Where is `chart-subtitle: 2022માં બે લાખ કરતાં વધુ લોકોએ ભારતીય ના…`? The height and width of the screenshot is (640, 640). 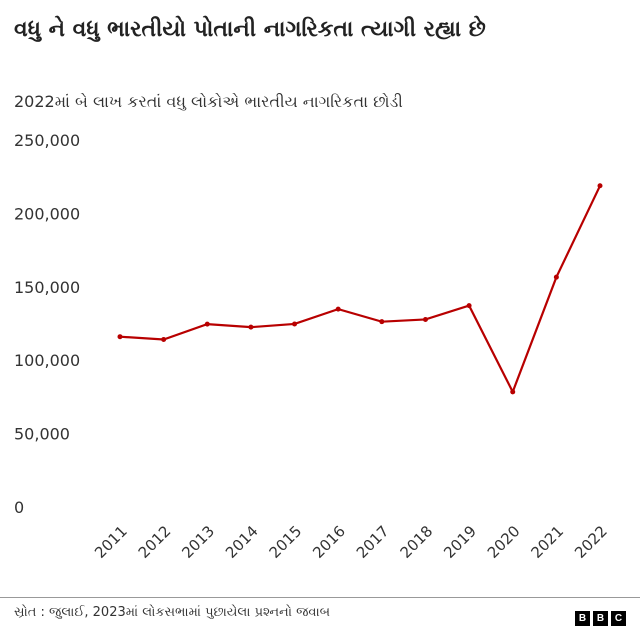 chart-subtitle: 2022માં બે લાખ કરતાં વધુ લોકોએ ભારતીય ના… is located at coordinates (208, 101).